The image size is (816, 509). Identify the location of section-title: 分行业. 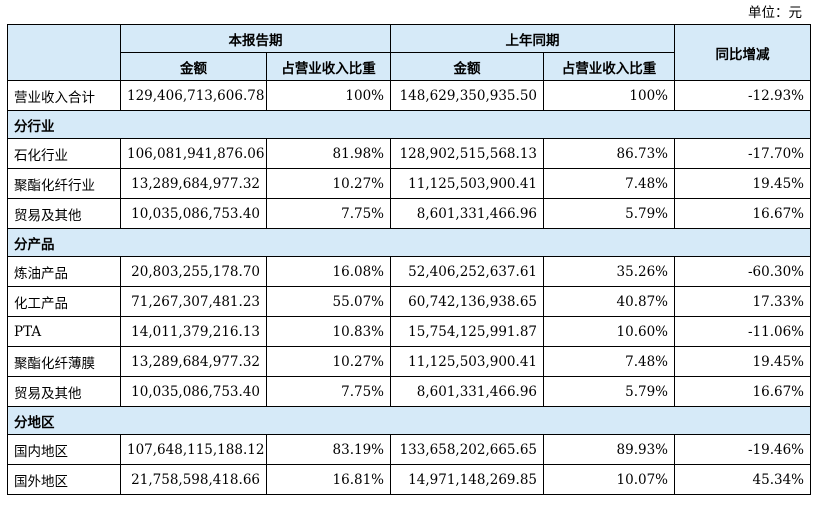
(409, 124).